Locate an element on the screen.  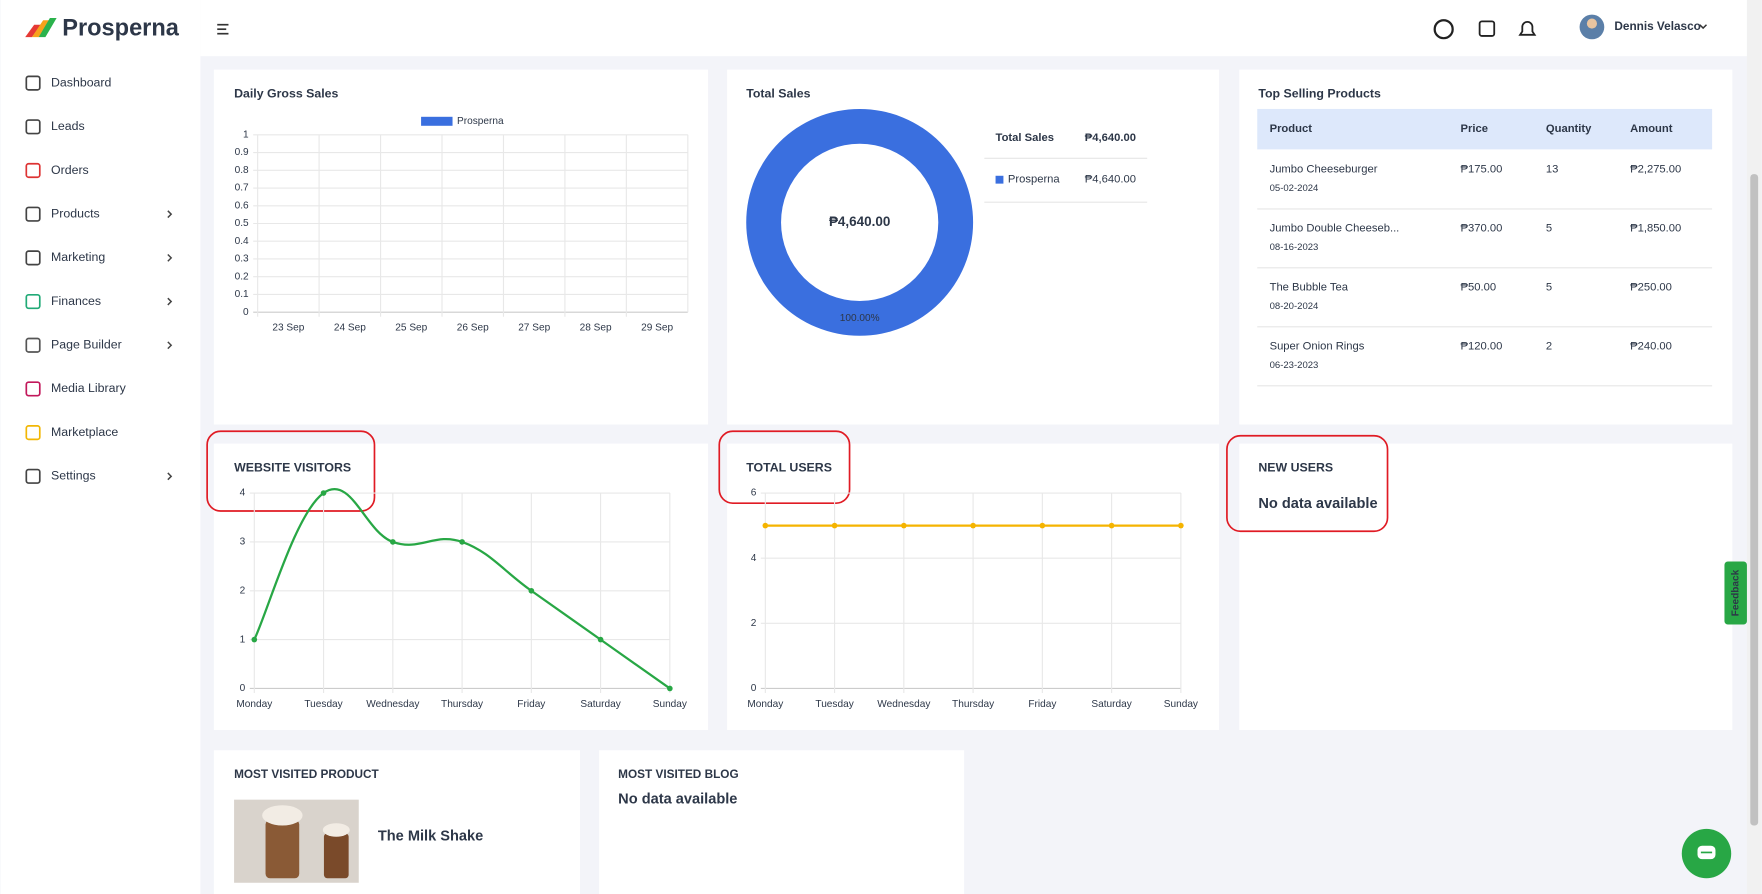
nav-label: Products is located at coordinates (75, 213).